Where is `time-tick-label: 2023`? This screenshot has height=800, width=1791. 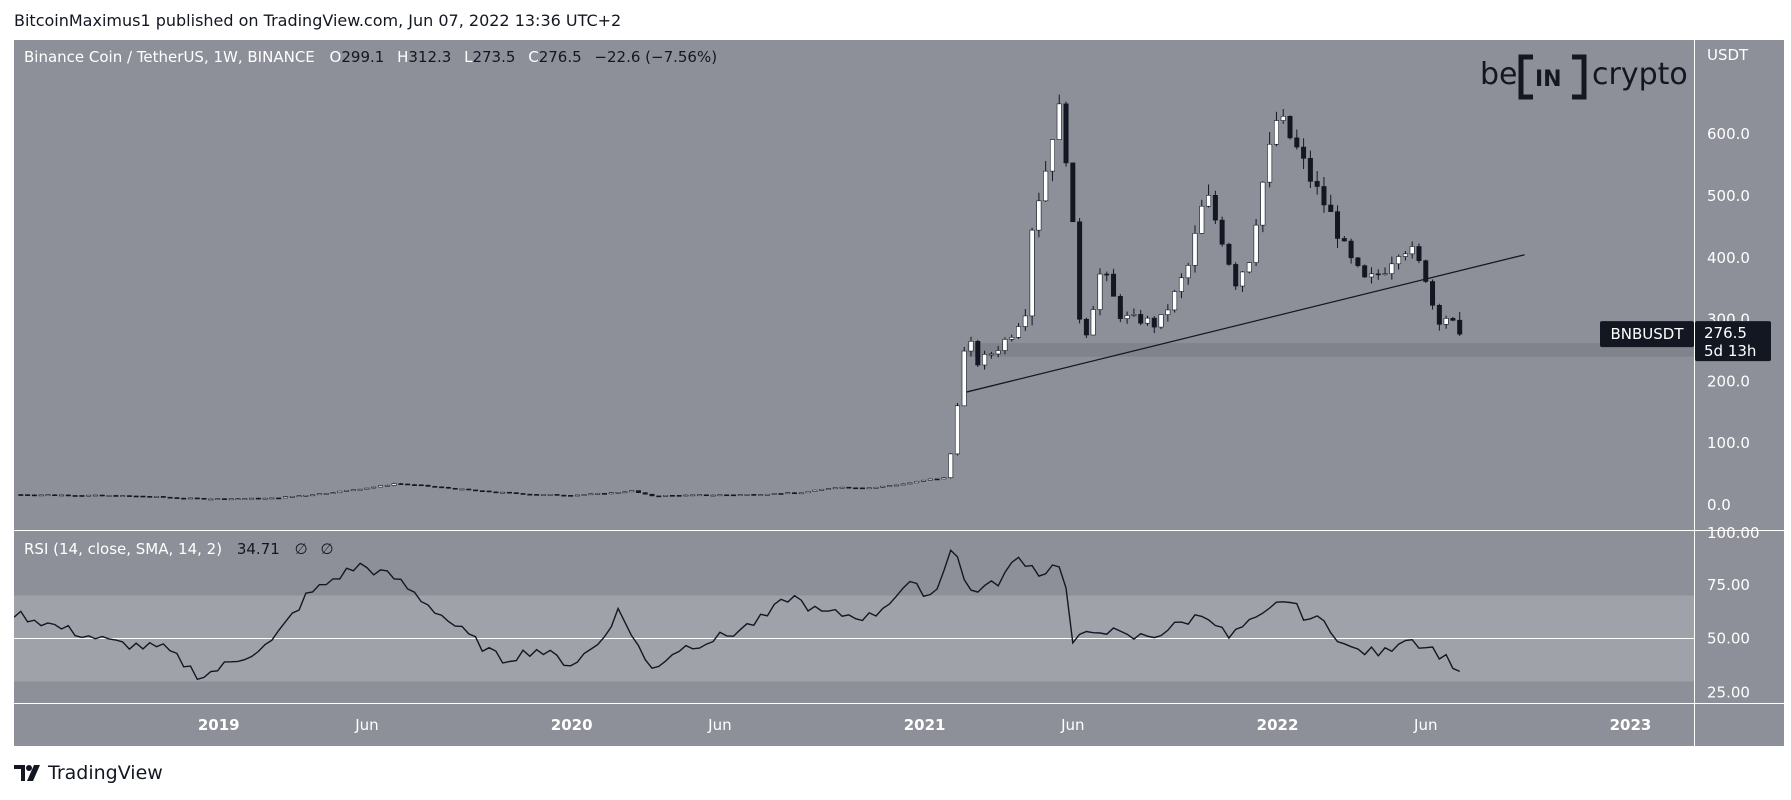 time-tick-label: 2023 is located at coordinates (1631, 725).